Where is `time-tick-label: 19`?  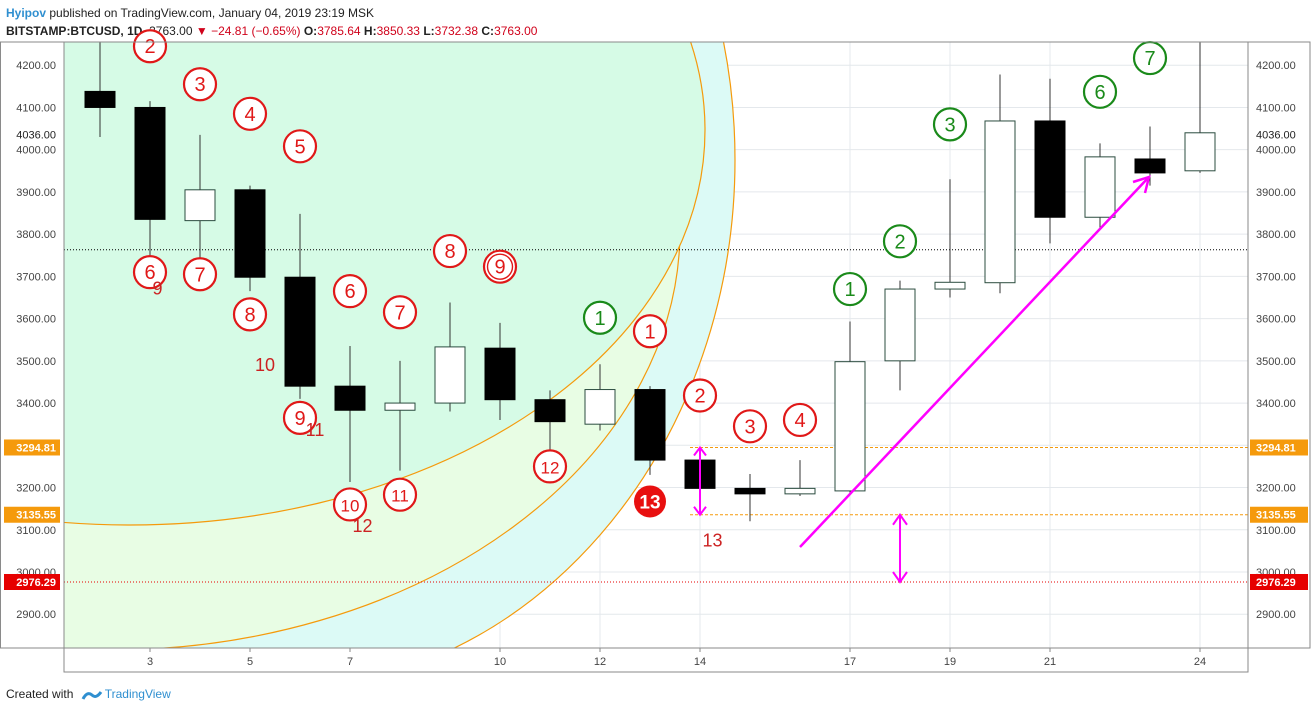
time-tick-label: 19 is located at coordinates (950, 662).